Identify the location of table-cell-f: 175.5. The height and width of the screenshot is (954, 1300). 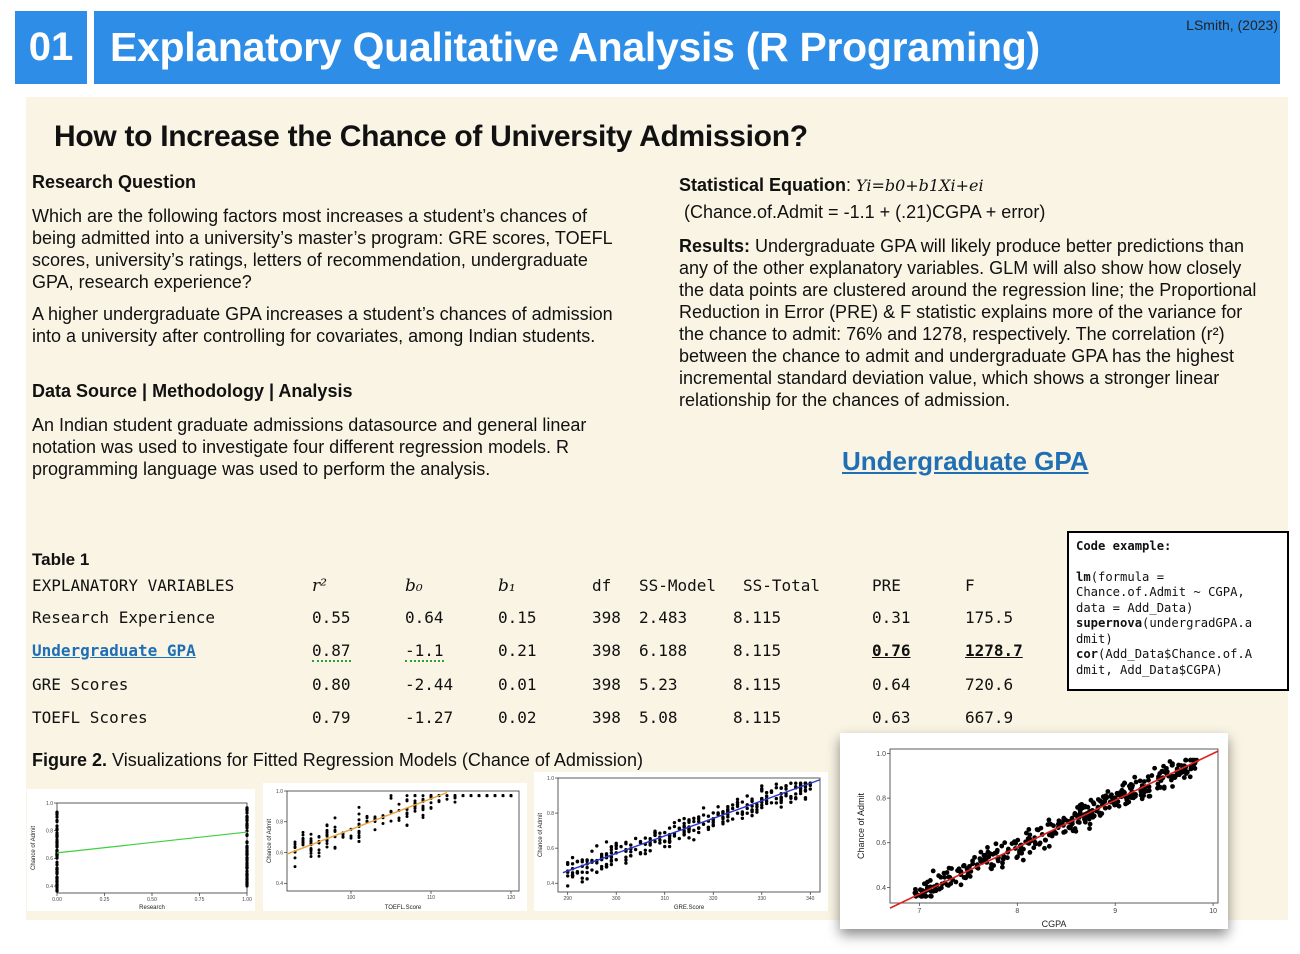
(989, 617).